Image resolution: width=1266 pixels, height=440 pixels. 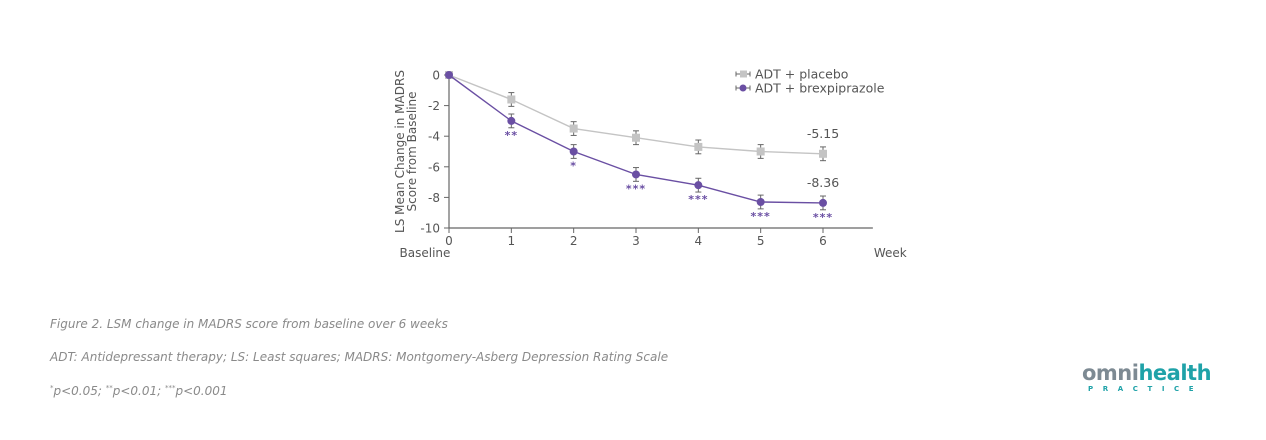 I want to click on chart-series: -5.15************ ***-8.36, so click(x=642, y=147).